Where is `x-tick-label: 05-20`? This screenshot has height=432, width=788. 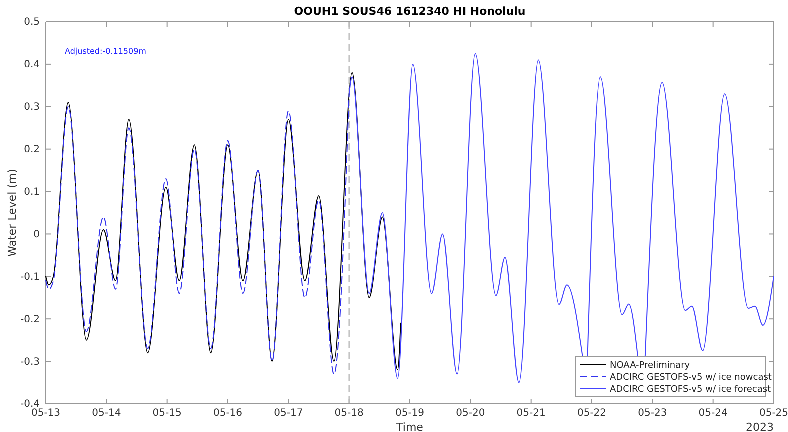
x-tick-label: 05-20 is located at coordinates (471, 414).